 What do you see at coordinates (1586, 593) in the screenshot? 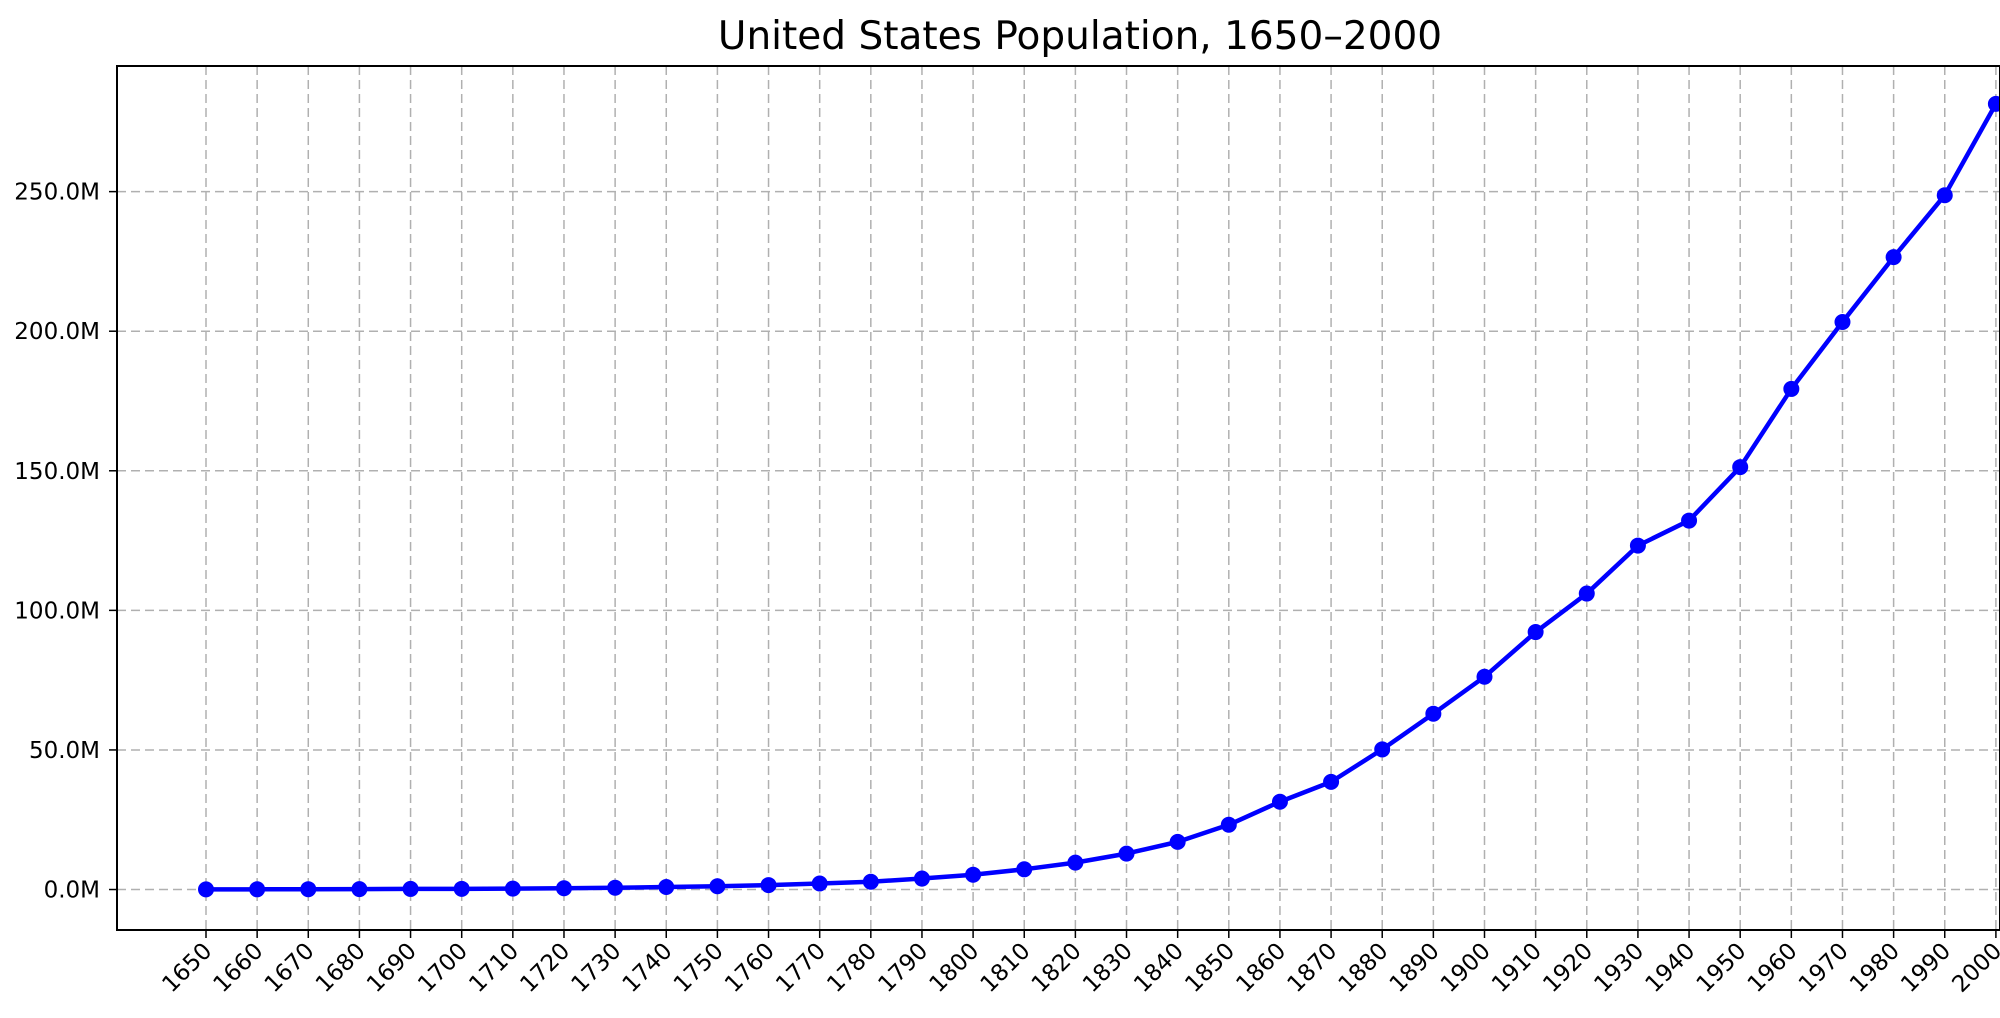
I see `data-point-1920` at bounding box center [1586, 593].